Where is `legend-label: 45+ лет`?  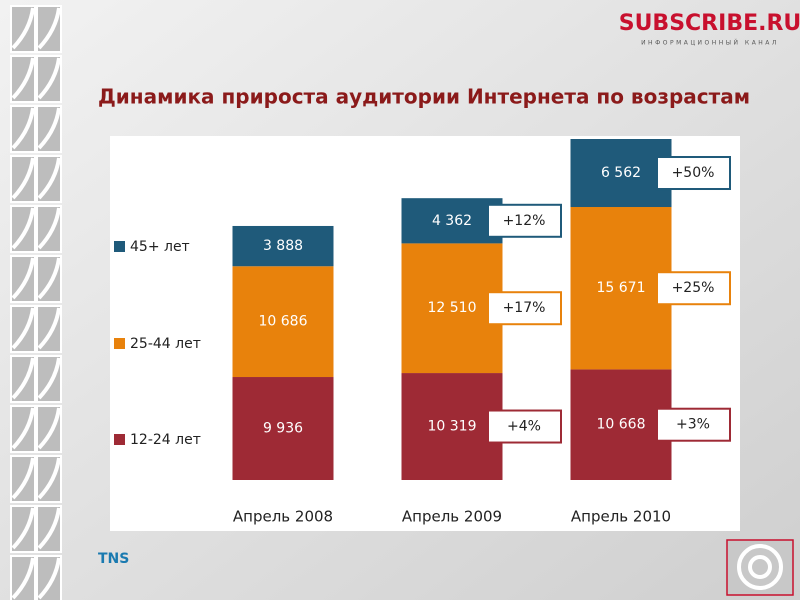
legend-label: 45+ лет is located at coordinates (160, 247).